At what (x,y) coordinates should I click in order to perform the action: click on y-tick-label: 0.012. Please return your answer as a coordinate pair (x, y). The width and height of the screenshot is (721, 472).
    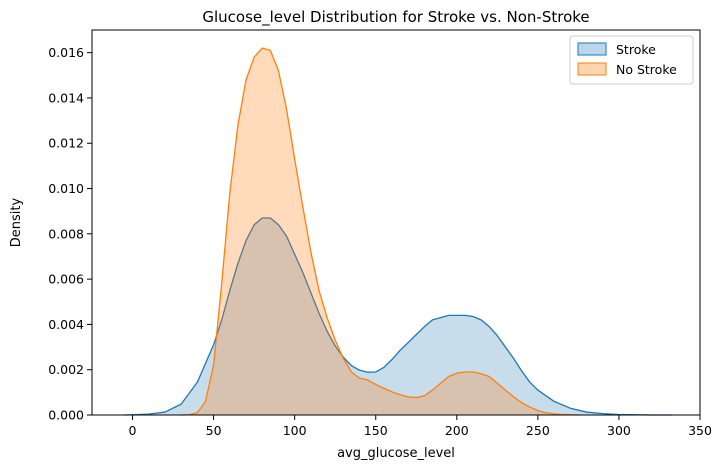
    Looking at the image, I should click on (66, 143).